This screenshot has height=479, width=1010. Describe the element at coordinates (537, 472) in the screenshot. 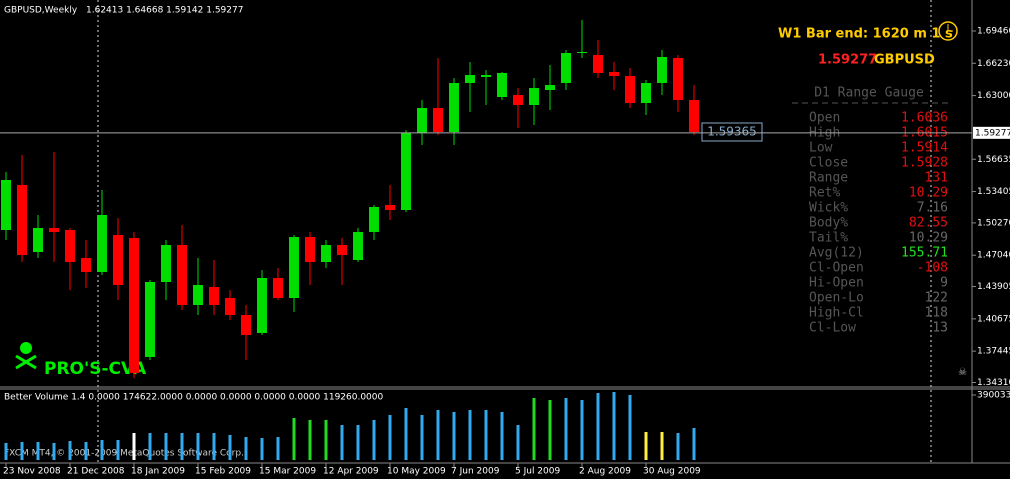

I see `x-tick-label: 5 Jul 2009` at that location.